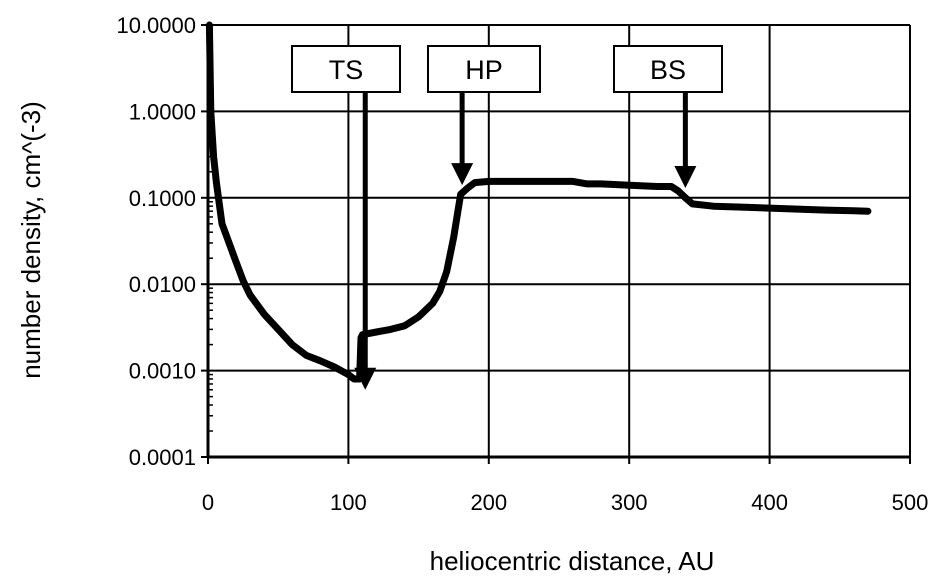  I want to click on x-tick-label: 500, so click(910, 502).